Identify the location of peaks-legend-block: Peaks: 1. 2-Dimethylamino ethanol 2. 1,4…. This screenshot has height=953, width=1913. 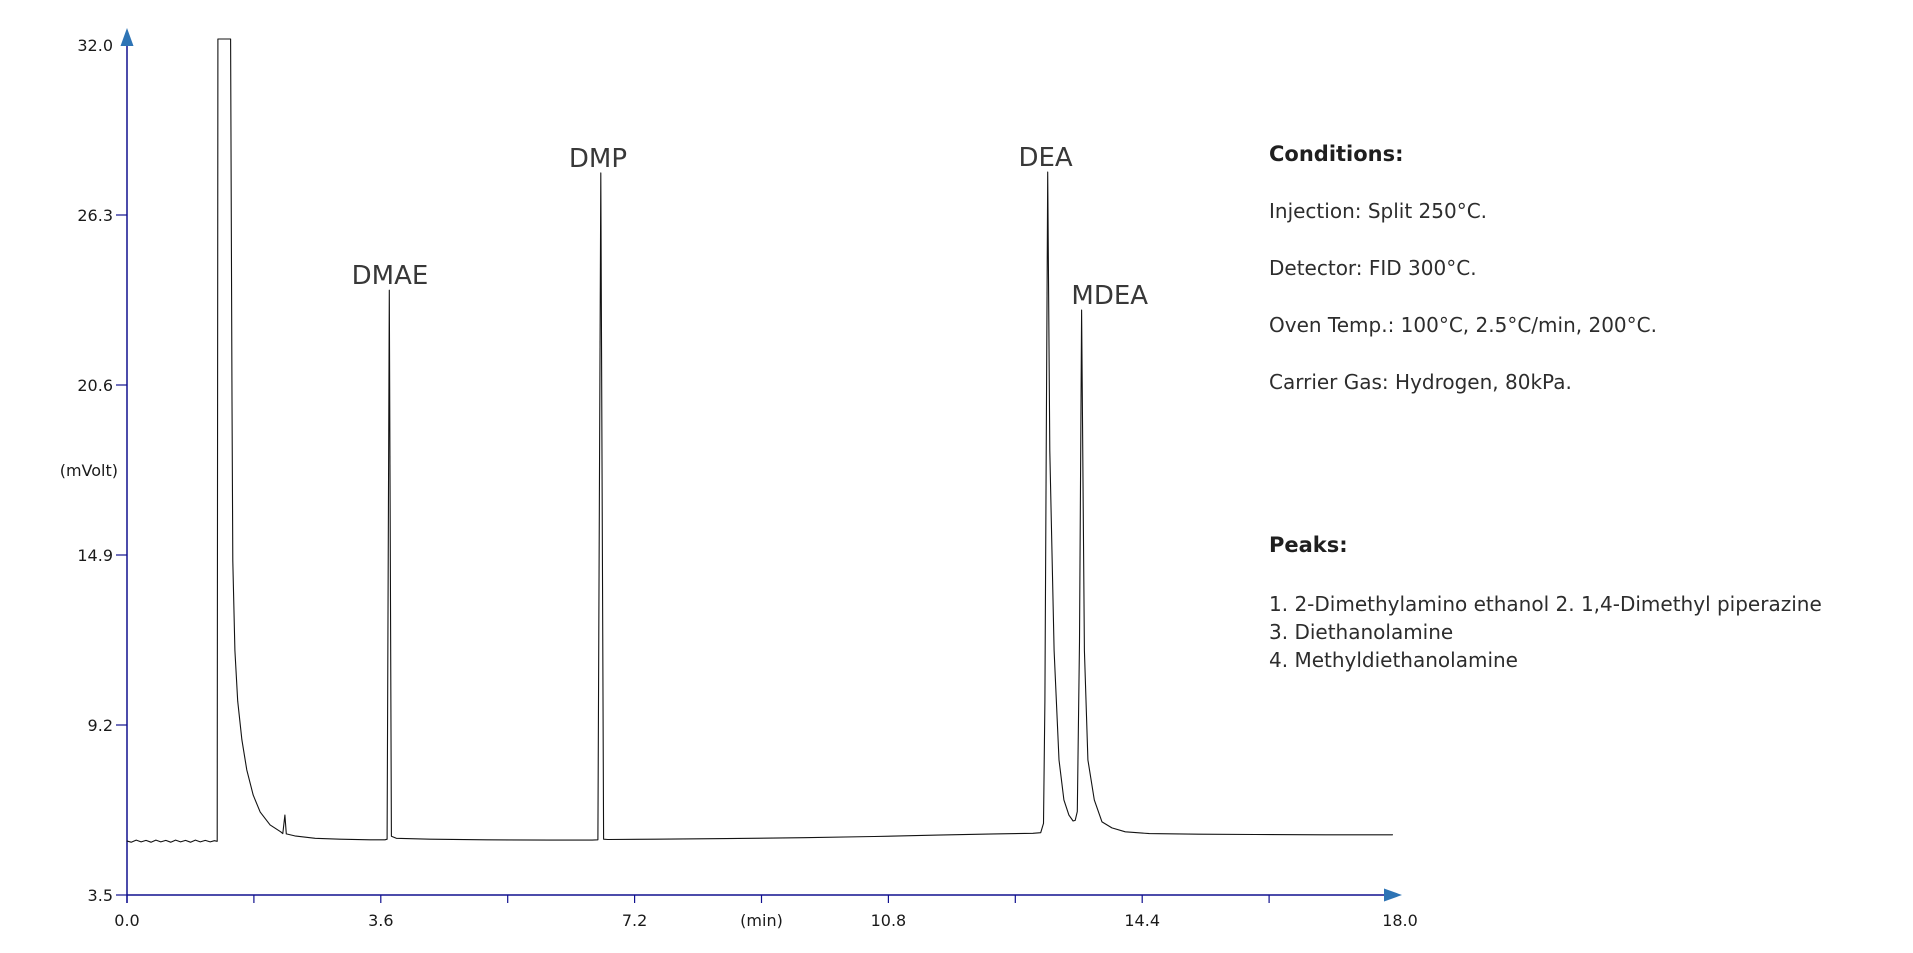
(1579, 603).